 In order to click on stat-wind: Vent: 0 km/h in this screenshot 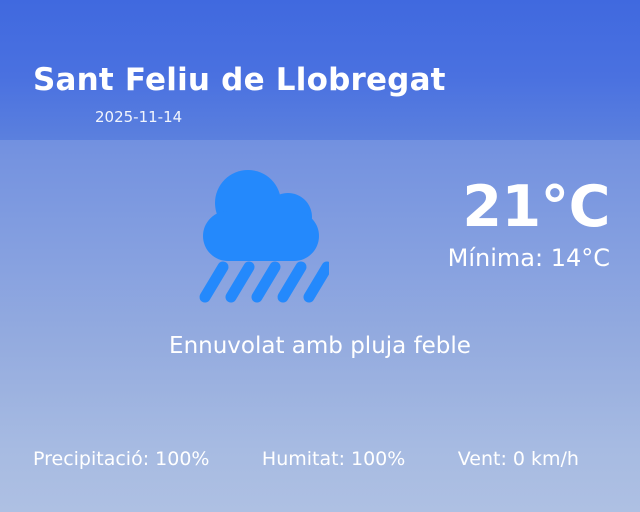, I will do `click(518, 459)`.